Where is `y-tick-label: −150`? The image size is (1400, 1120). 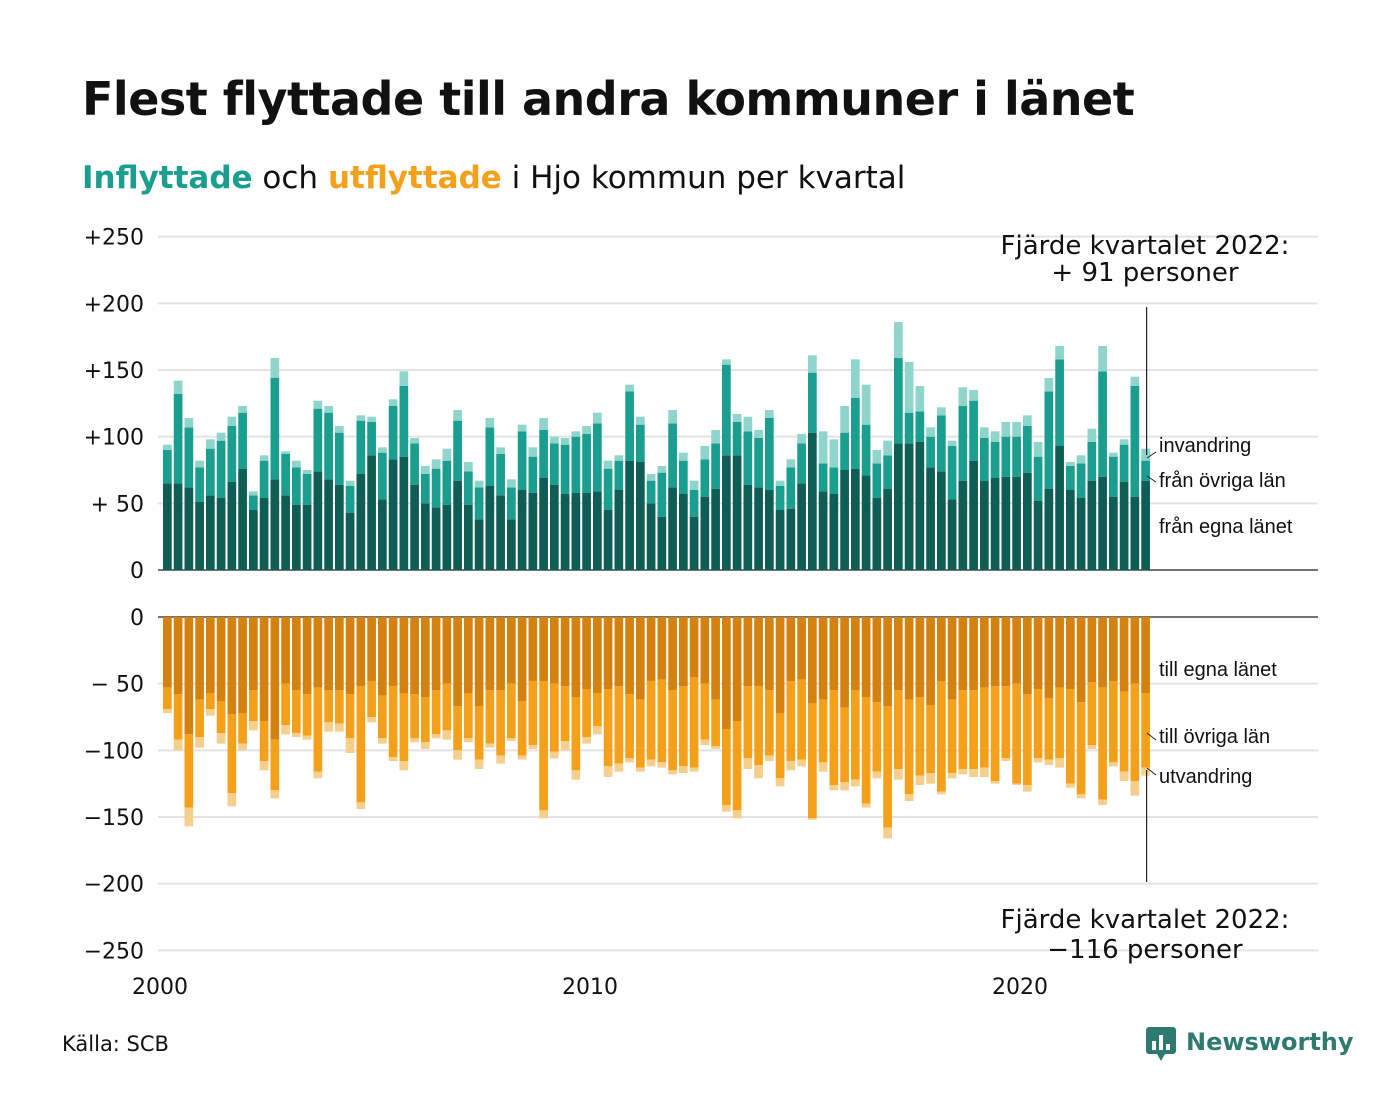
y-tick-label: −150 is located at coordinates (114, 818).